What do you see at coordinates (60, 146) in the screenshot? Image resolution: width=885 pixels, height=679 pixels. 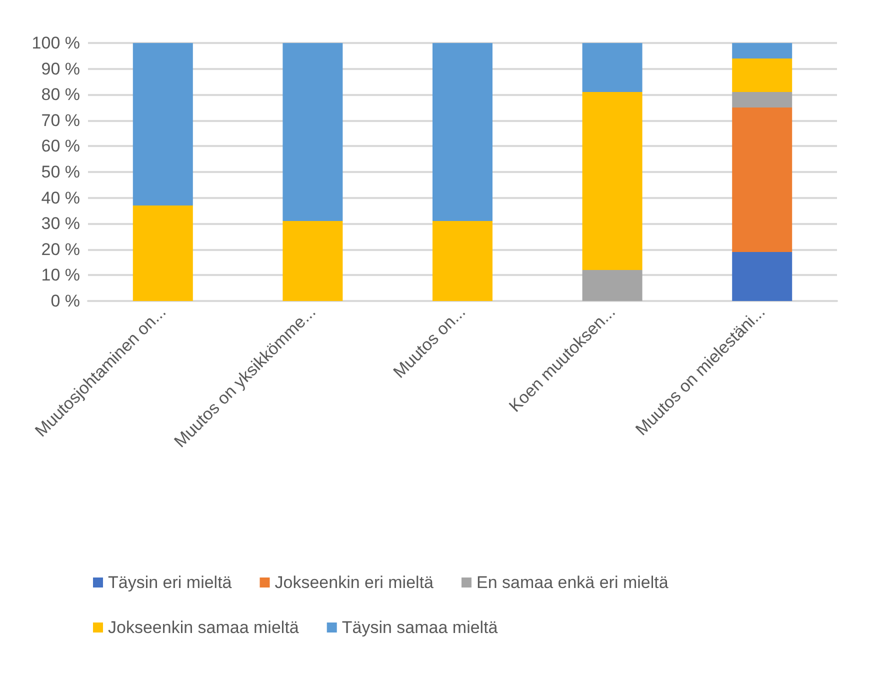 I see `y-tick-label: 60 %` at bounding box center [60, 146].